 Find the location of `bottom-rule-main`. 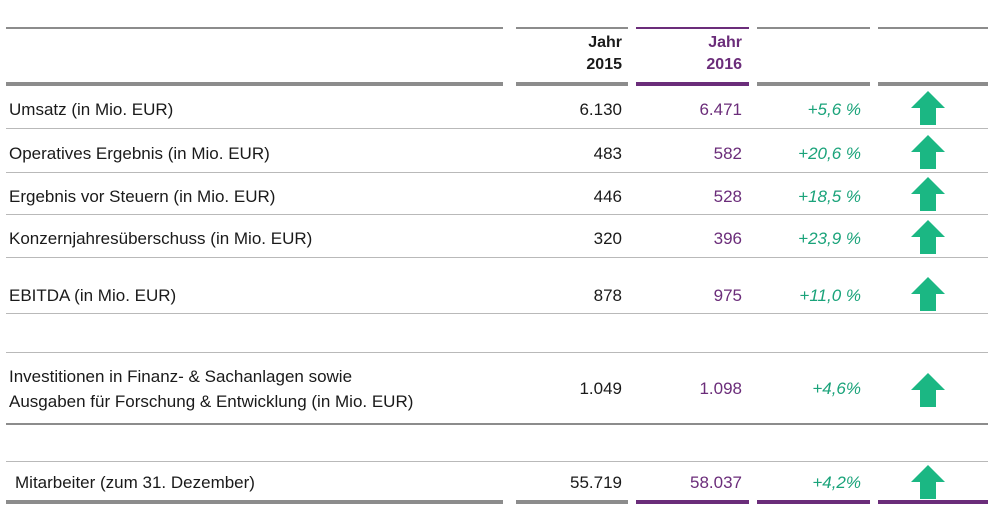

bottom-rule-main is located at coordinates (254, 502).